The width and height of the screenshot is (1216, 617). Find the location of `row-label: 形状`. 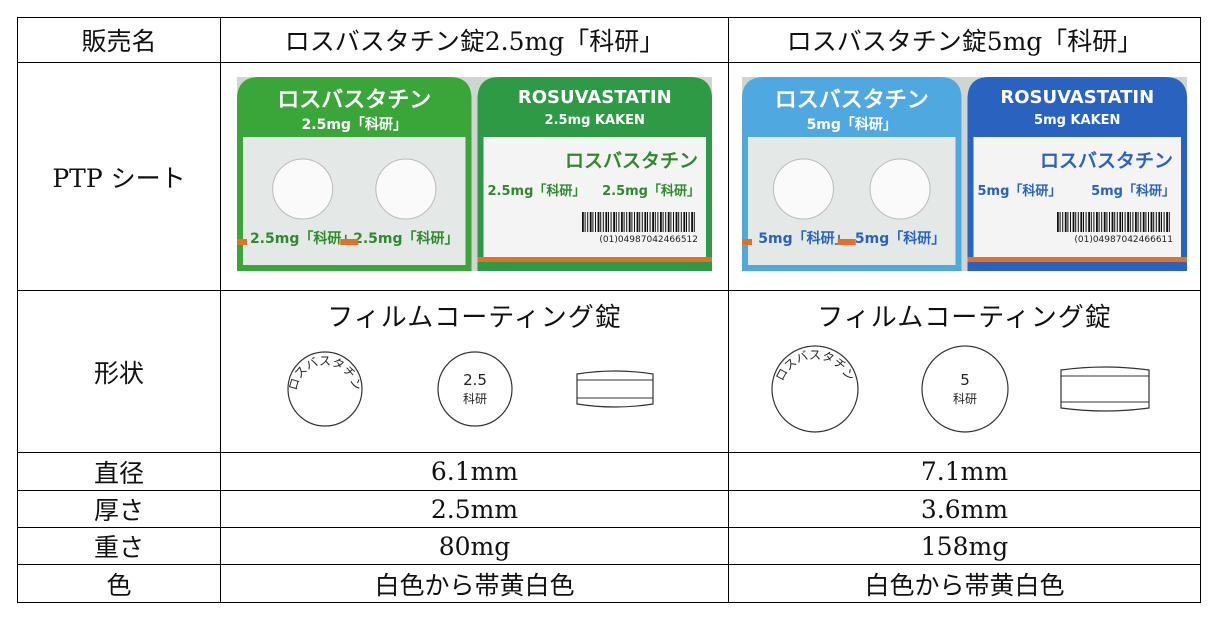

row-label: 形状 is located at coordinates (119, 371).